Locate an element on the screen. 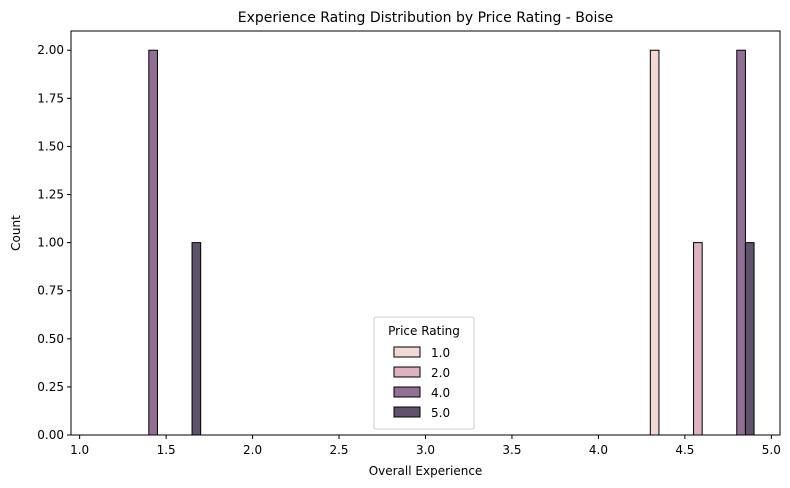  bar-series-2.0-bin-17 is located at coordinates (698, 339).